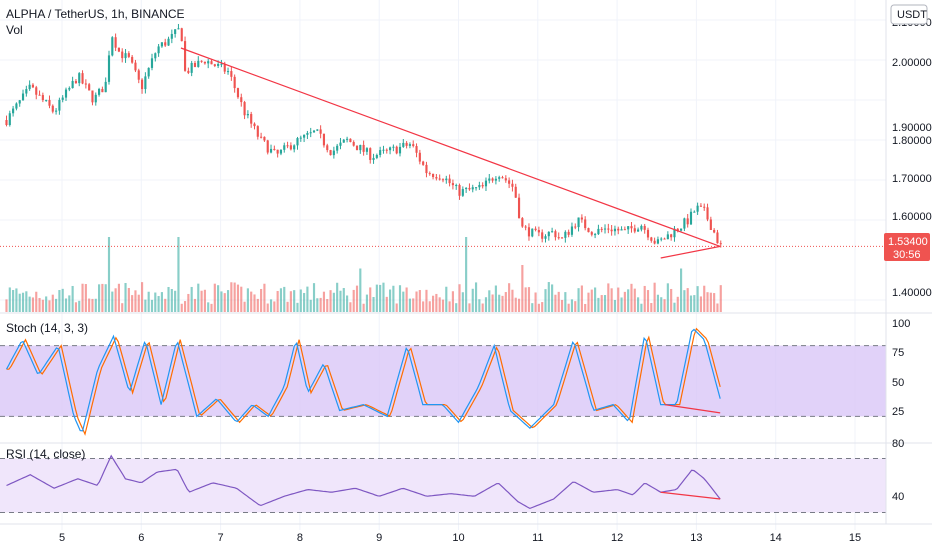 The image size is (932, 550). I want to click on currency-button: USDT, so click(909, 14).